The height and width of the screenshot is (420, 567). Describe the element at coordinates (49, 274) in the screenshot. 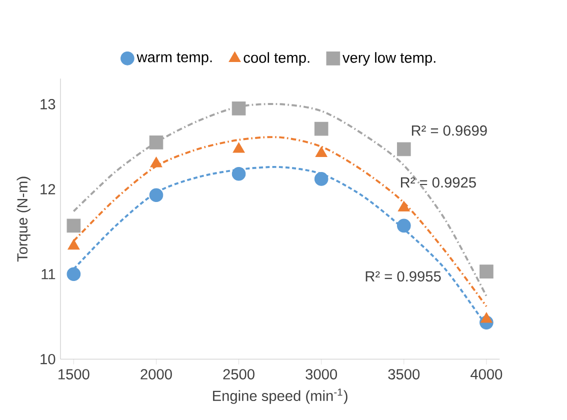

I see `y-tick-label: 11` at that location.